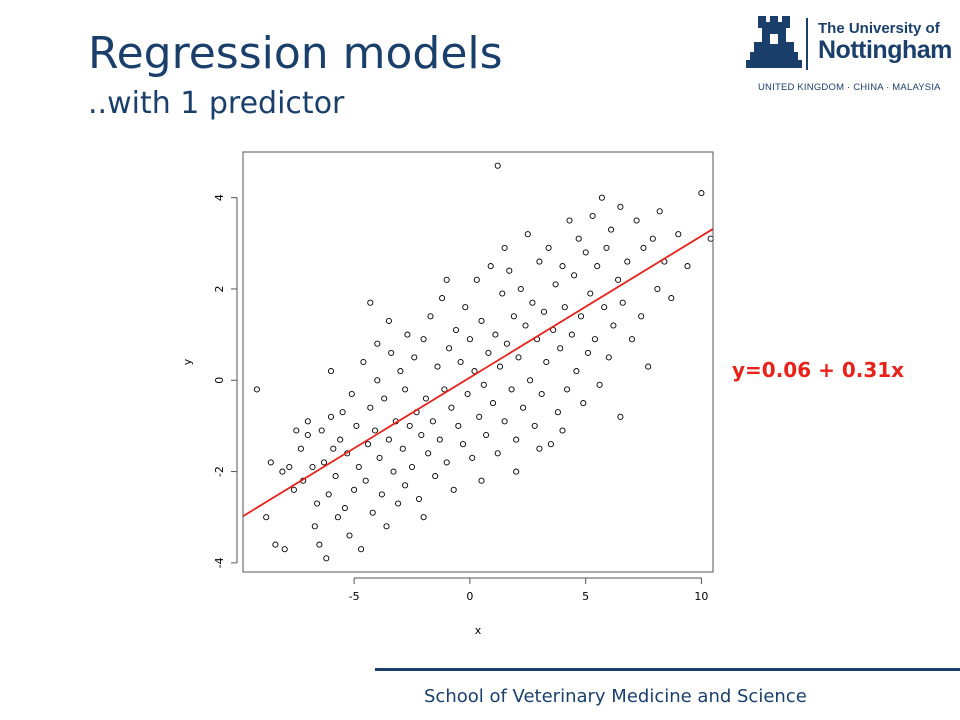 This screenshot has height=720, width=960. What do you see at coordinates (216, 103) in the screenshot?
I see `slide-subtitle: ..with 1 predictor` at bounding box center [216, 103].